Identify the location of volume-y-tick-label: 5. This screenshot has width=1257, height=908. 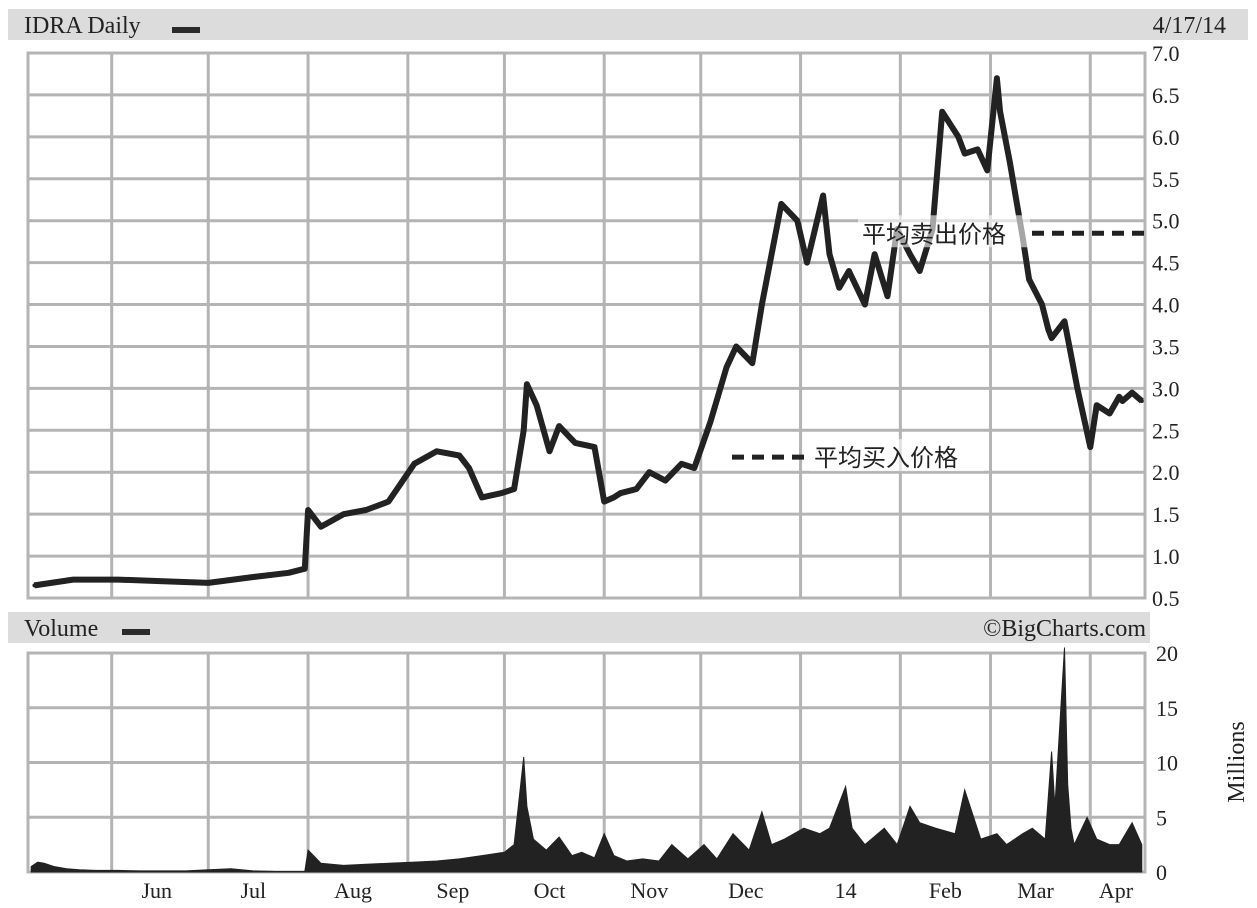
(1161, 817).